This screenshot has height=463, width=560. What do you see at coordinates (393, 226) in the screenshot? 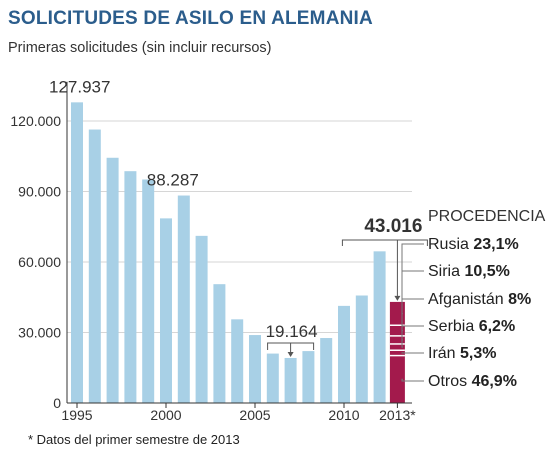
I see `data-label-highlight: 43.016` at bounding box center [393, 226].